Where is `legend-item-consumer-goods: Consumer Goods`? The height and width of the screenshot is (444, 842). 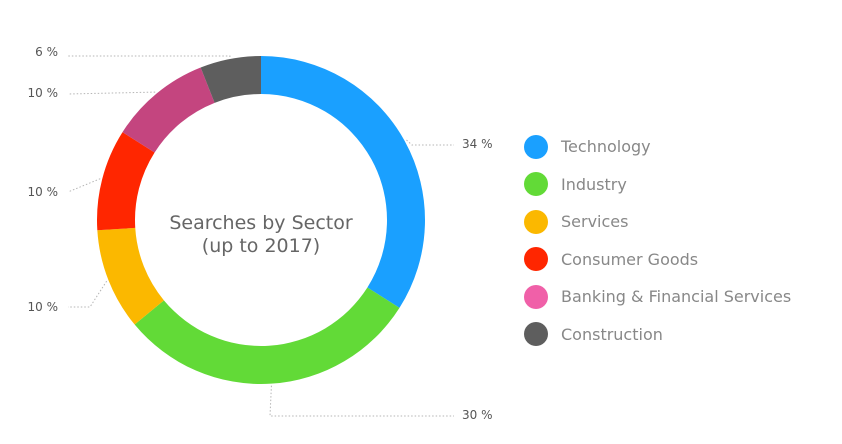
legend-item-consumer-goods: Consumer Goods is located at coordinates (657, 260).